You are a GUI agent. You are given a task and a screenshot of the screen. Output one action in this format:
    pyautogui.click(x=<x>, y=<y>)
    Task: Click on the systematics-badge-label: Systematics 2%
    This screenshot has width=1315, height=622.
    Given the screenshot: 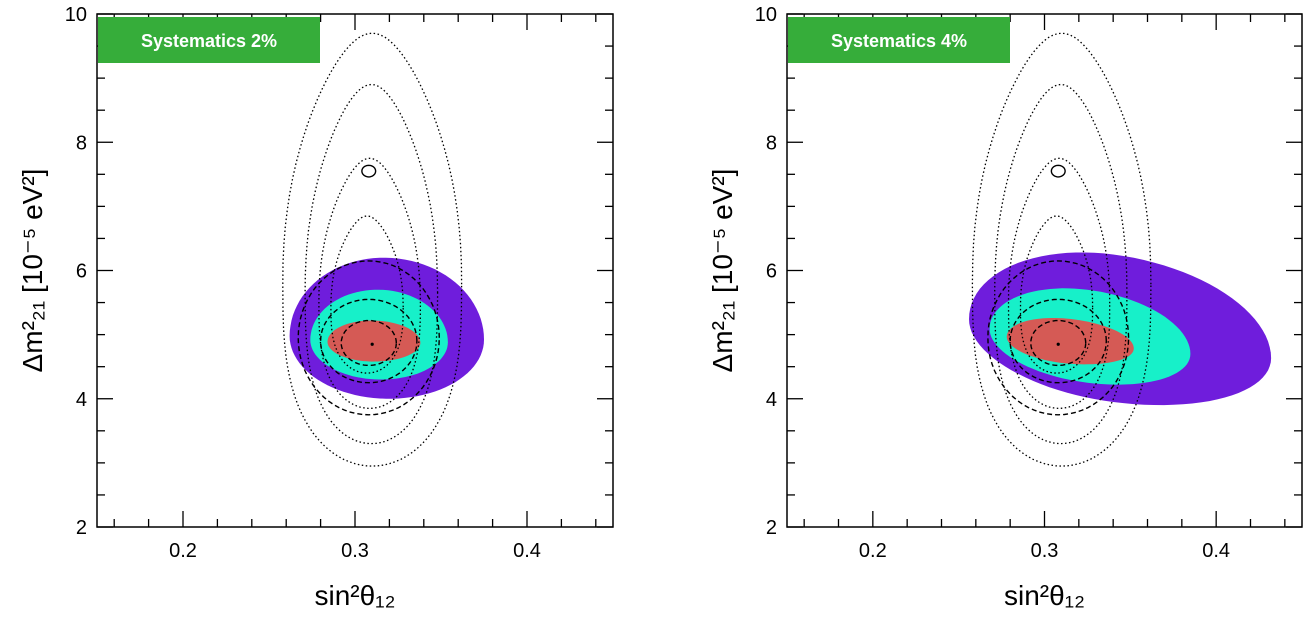 What is the action you would take?
    pyautogui.click(x=209, y=41)
    